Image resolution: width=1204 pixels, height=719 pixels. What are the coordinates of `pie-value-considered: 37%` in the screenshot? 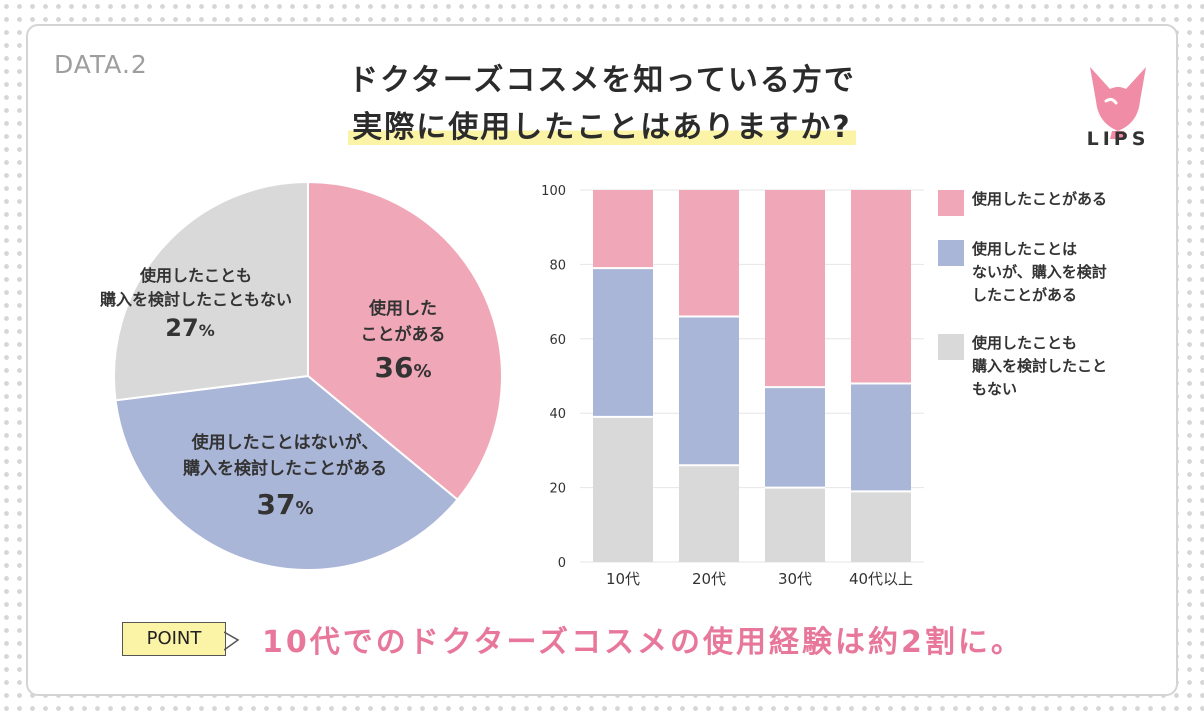 It's located at (284, 504).